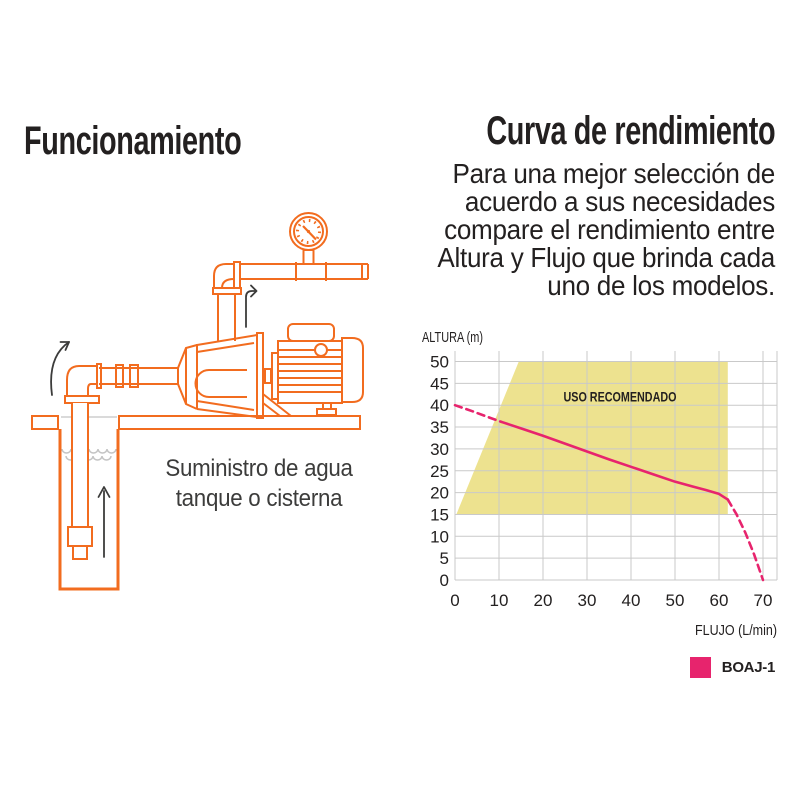  What do you see at coordinates (439, 383) in the screenshot?
I see `y-tick-label: 45` at bounding box center [439, 383].